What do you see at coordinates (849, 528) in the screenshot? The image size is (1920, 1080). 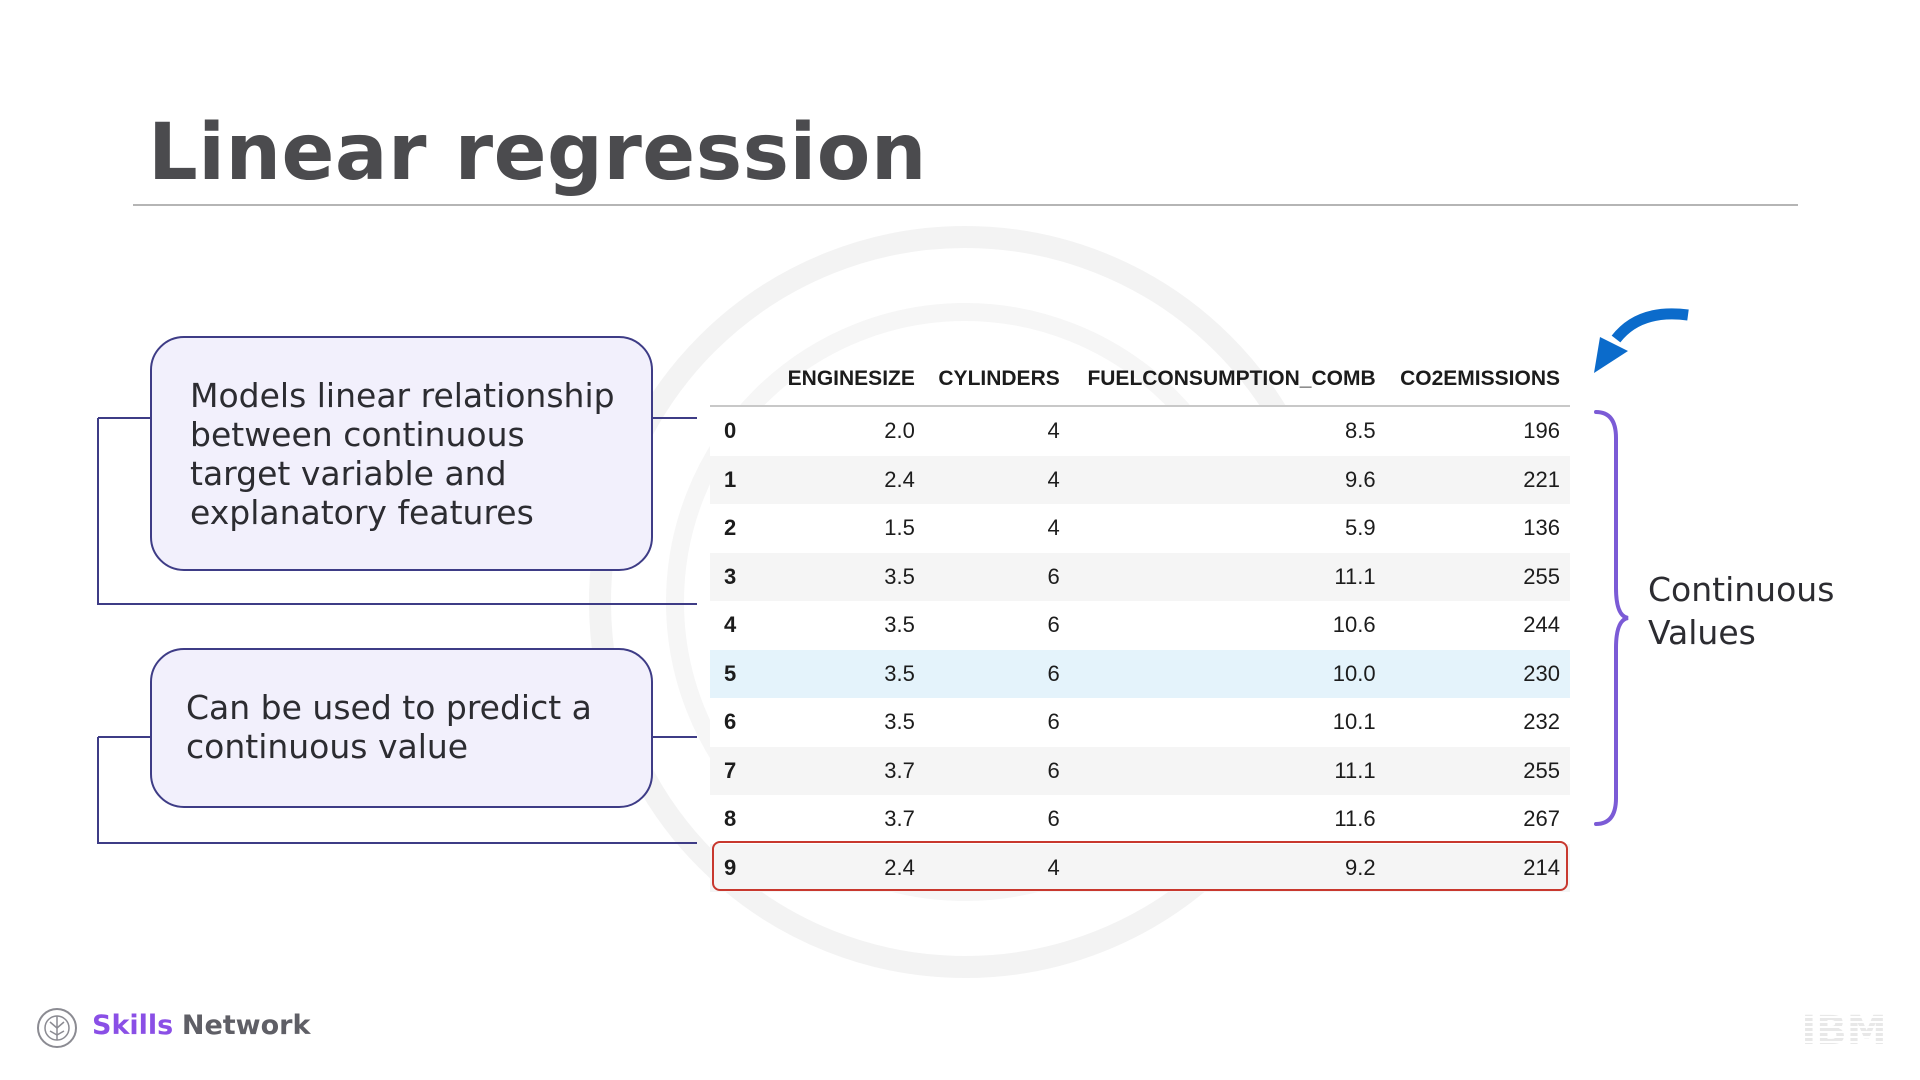 I see `table-cell: 1.5` at bounding box center [849, 528].